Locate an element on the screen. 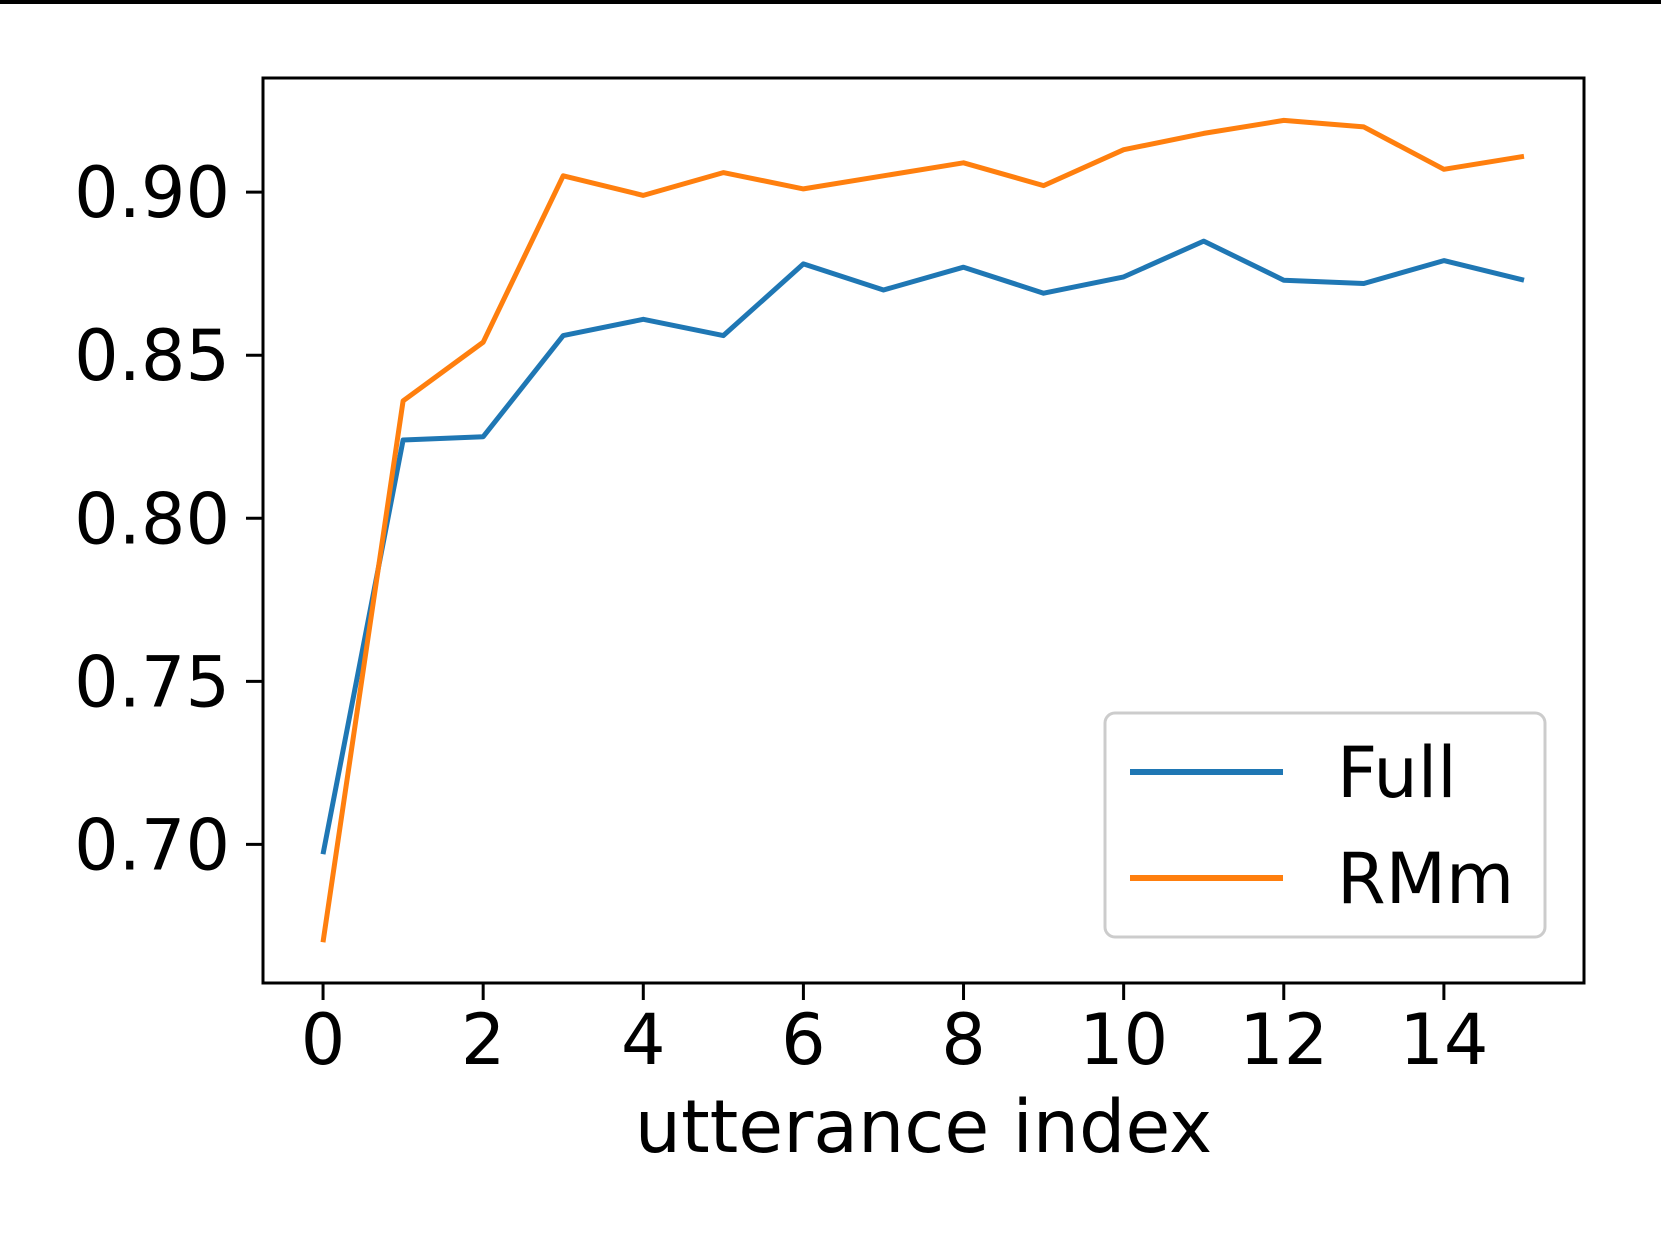 This screenshot has width=1661, height=1246. x-tick-label: 6 is located at coordinates (803, 1040).